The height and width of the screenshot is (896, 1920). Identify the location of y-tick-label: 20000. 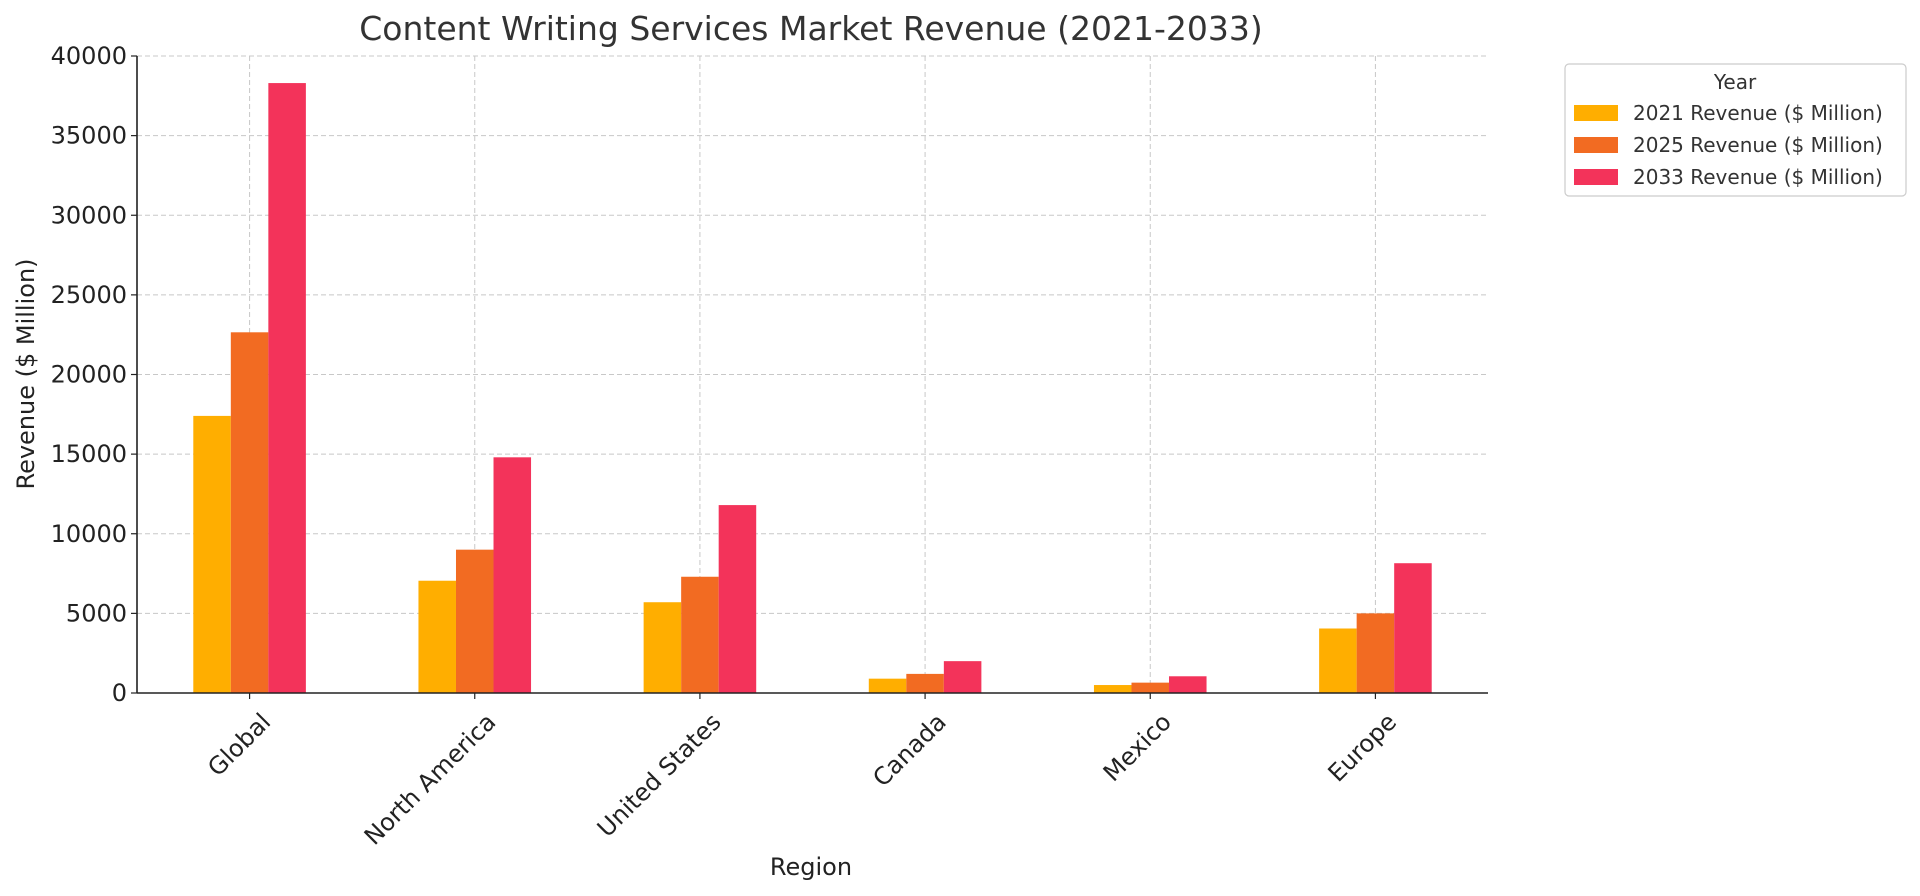
(89, 375).